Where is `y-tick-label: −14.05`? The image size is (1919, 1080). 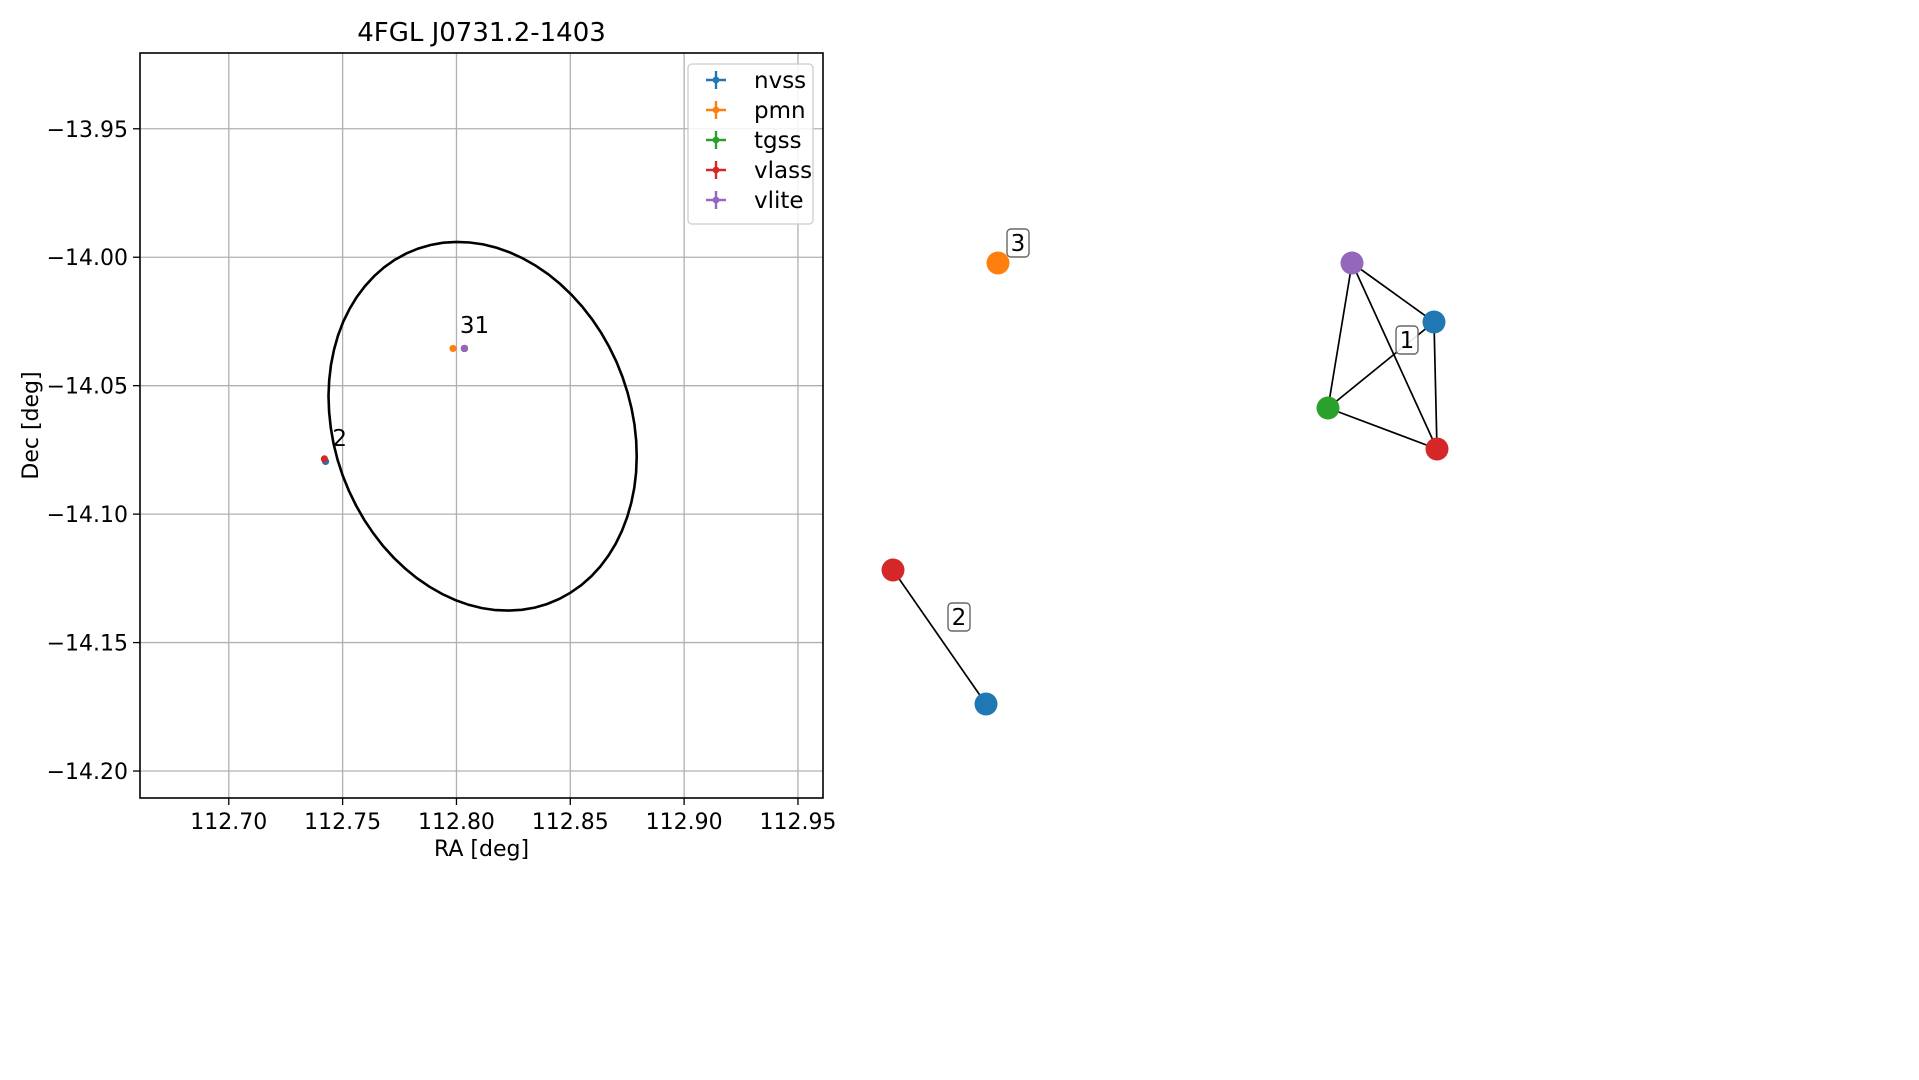
y-tick-label: −14.05 is located at coordinates (87, 387).